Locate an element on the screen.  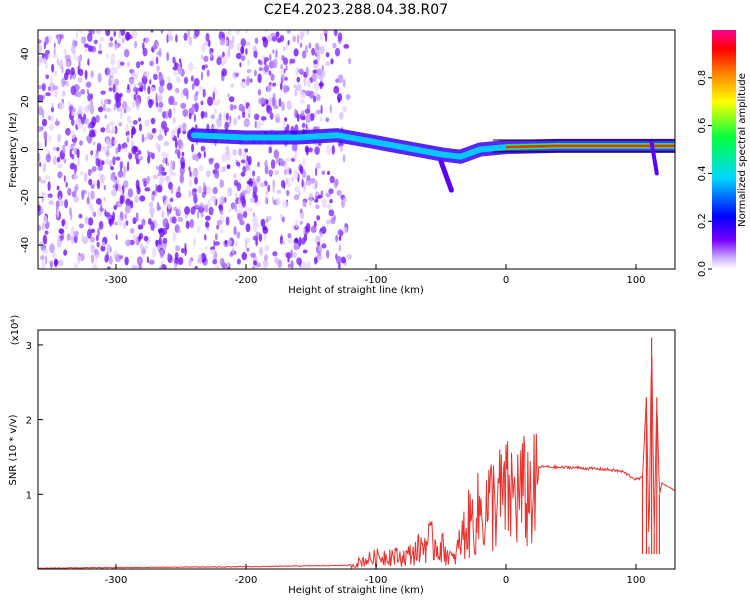
spectrogram-y-tick-label: 20 is located at coordinates (25, 101).